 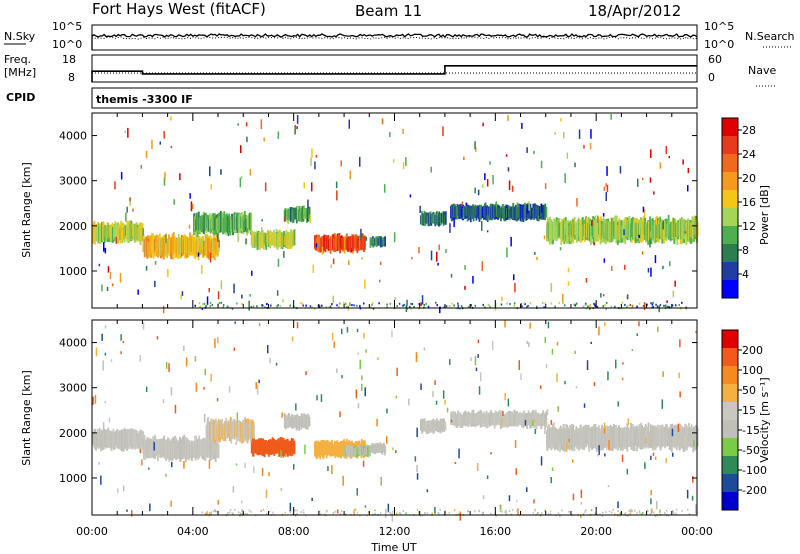 What do you see at coordinates (749, 390) in the screenshot?
I see `colorbar-tick-label: 50` at bounding box center [749, 390].